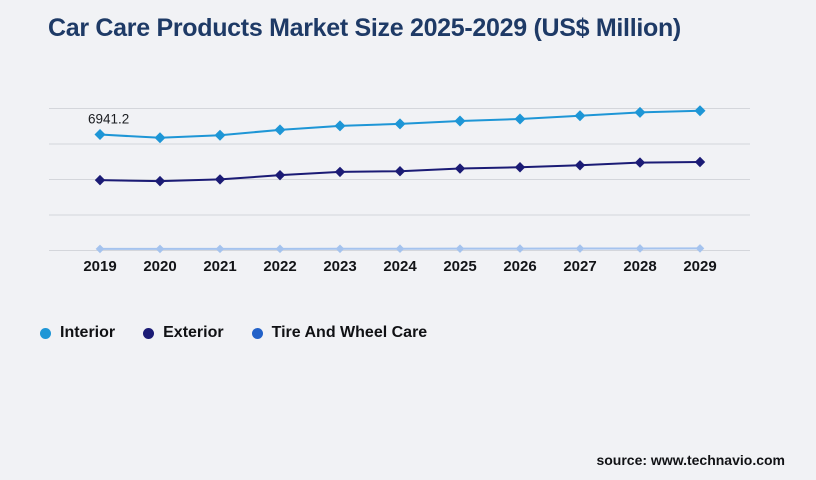  I want to click on x-tick-label: 2019, so click(99, 266).